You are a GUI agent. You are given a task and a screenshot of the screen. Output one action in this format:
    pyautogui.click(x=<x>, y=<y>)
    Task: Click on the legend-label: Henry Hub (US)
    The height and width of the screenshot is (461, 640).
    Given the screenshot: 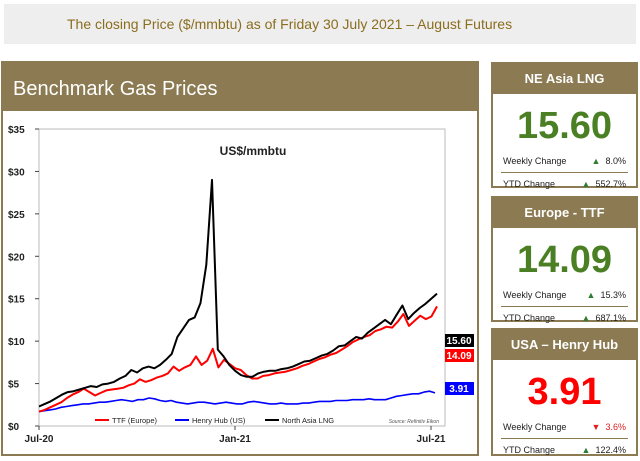 What is the action you would take?
    pyautogui.click(x=219, y=420)
    